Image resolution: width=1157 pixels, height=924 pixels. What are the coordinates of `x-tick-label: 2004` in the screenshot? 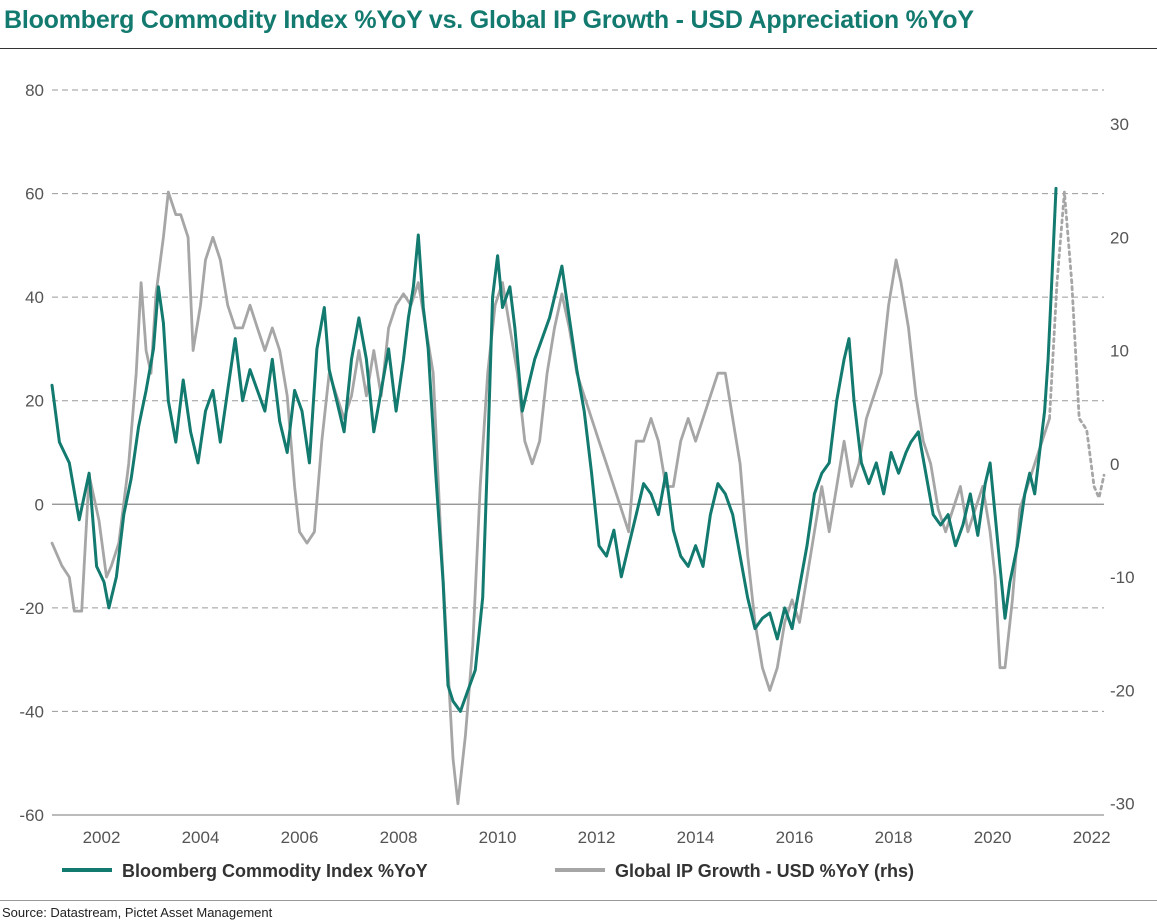 It's located at (201, 837).